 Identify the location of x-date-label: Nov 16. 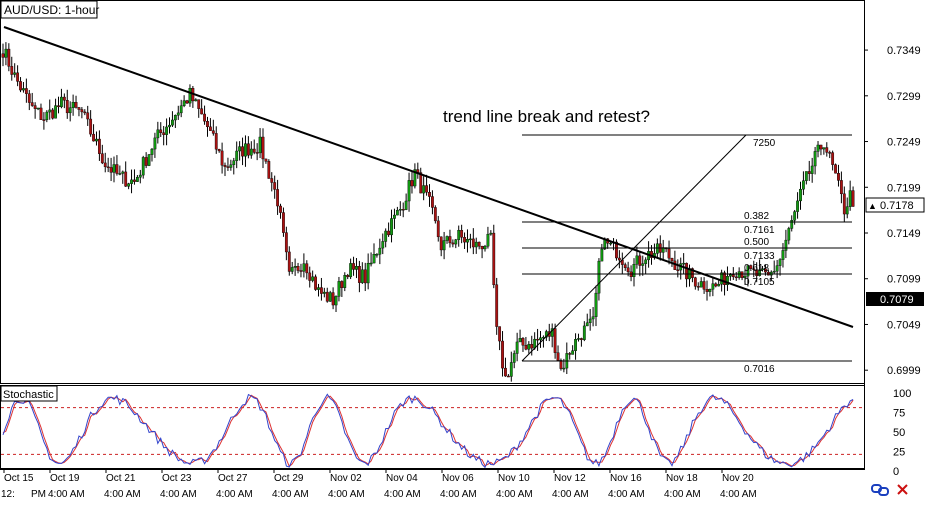
(626, 478).